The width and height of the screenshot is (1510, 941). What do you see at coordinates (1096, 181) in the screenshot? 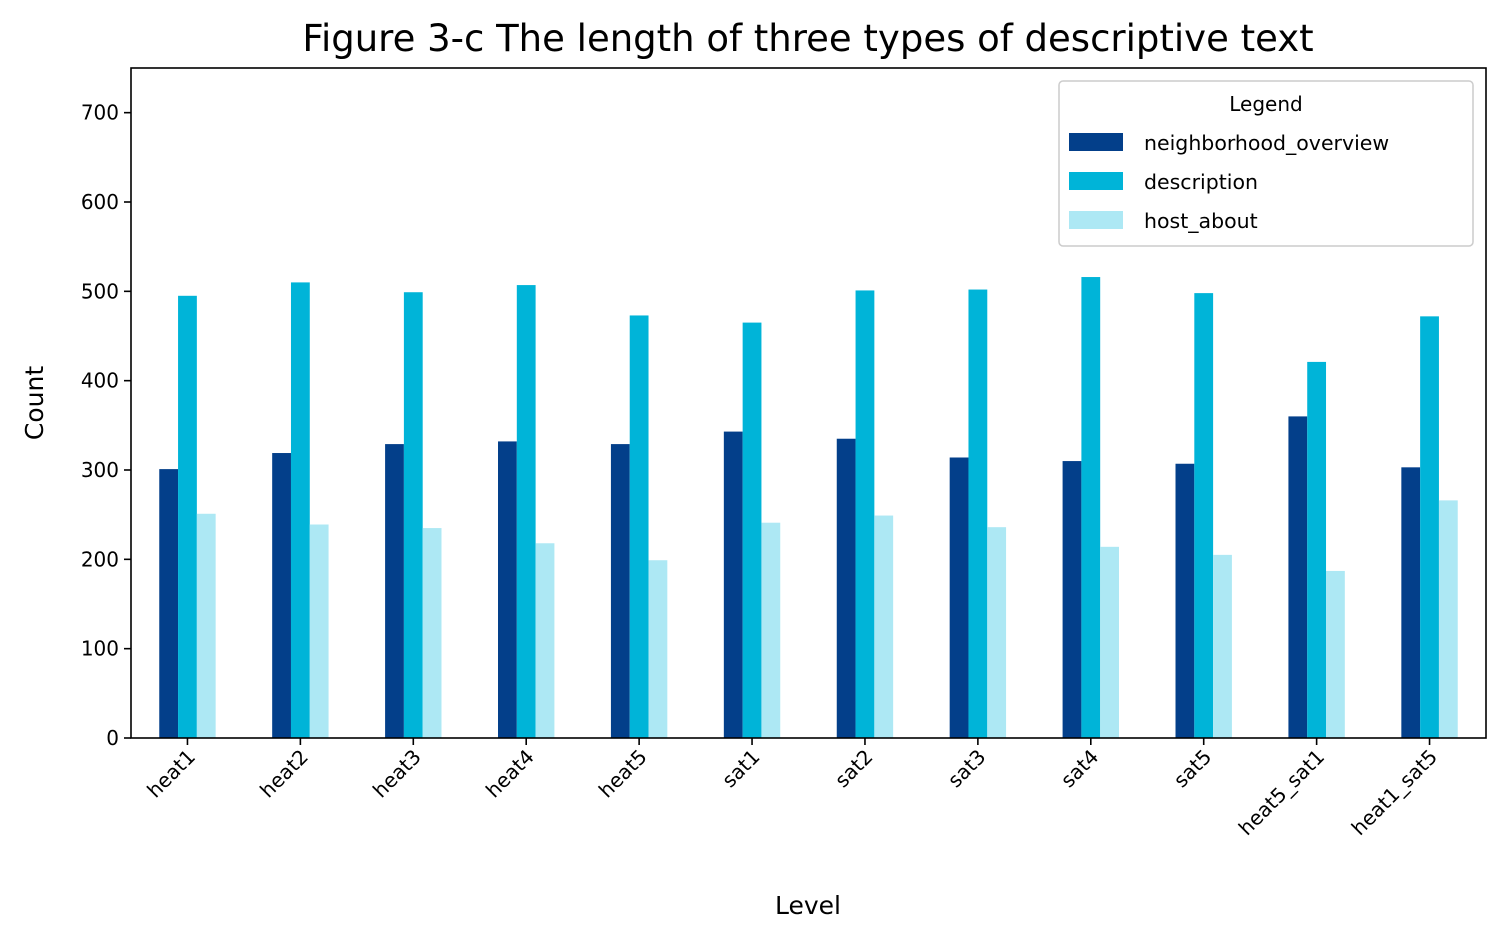
I see `legend-swatch-description` at bounding box center [1096, 181].